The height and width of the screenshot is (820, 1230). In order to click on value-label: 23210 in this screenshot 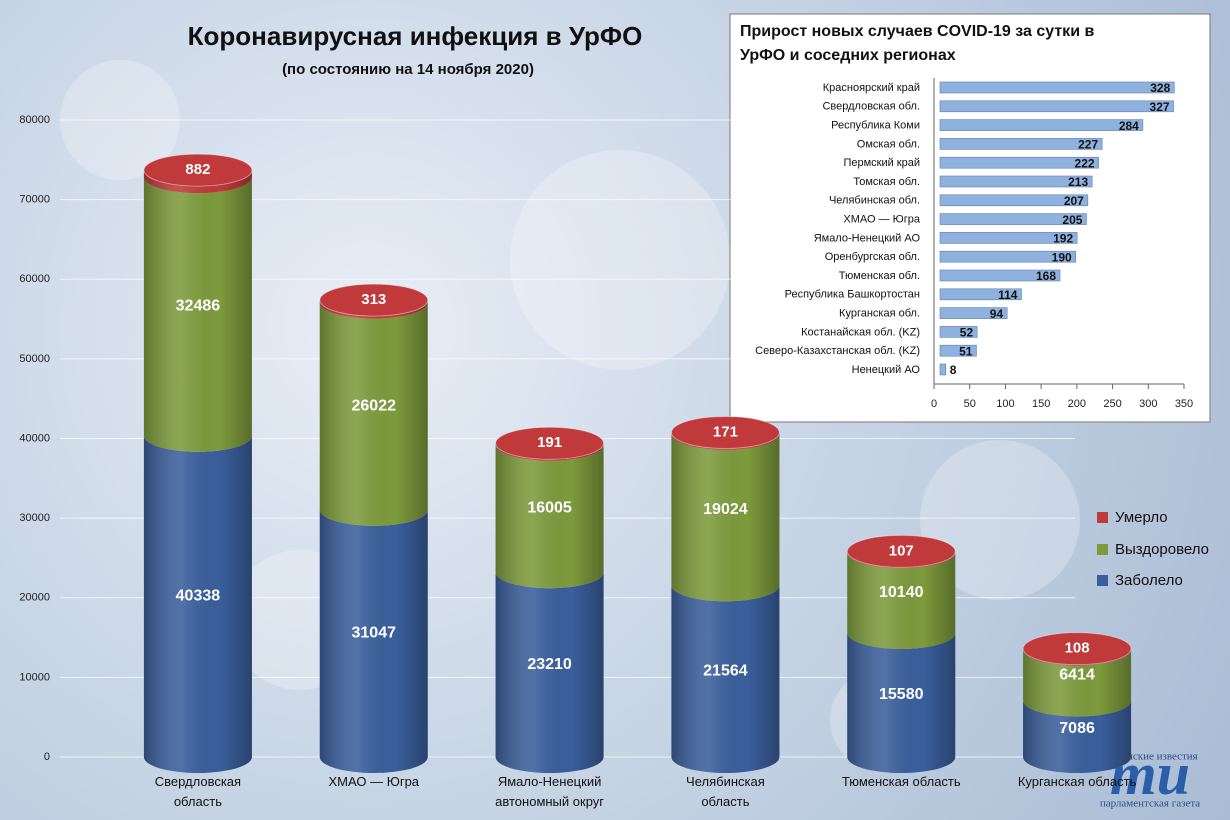, I will do `click(549, 664)`.